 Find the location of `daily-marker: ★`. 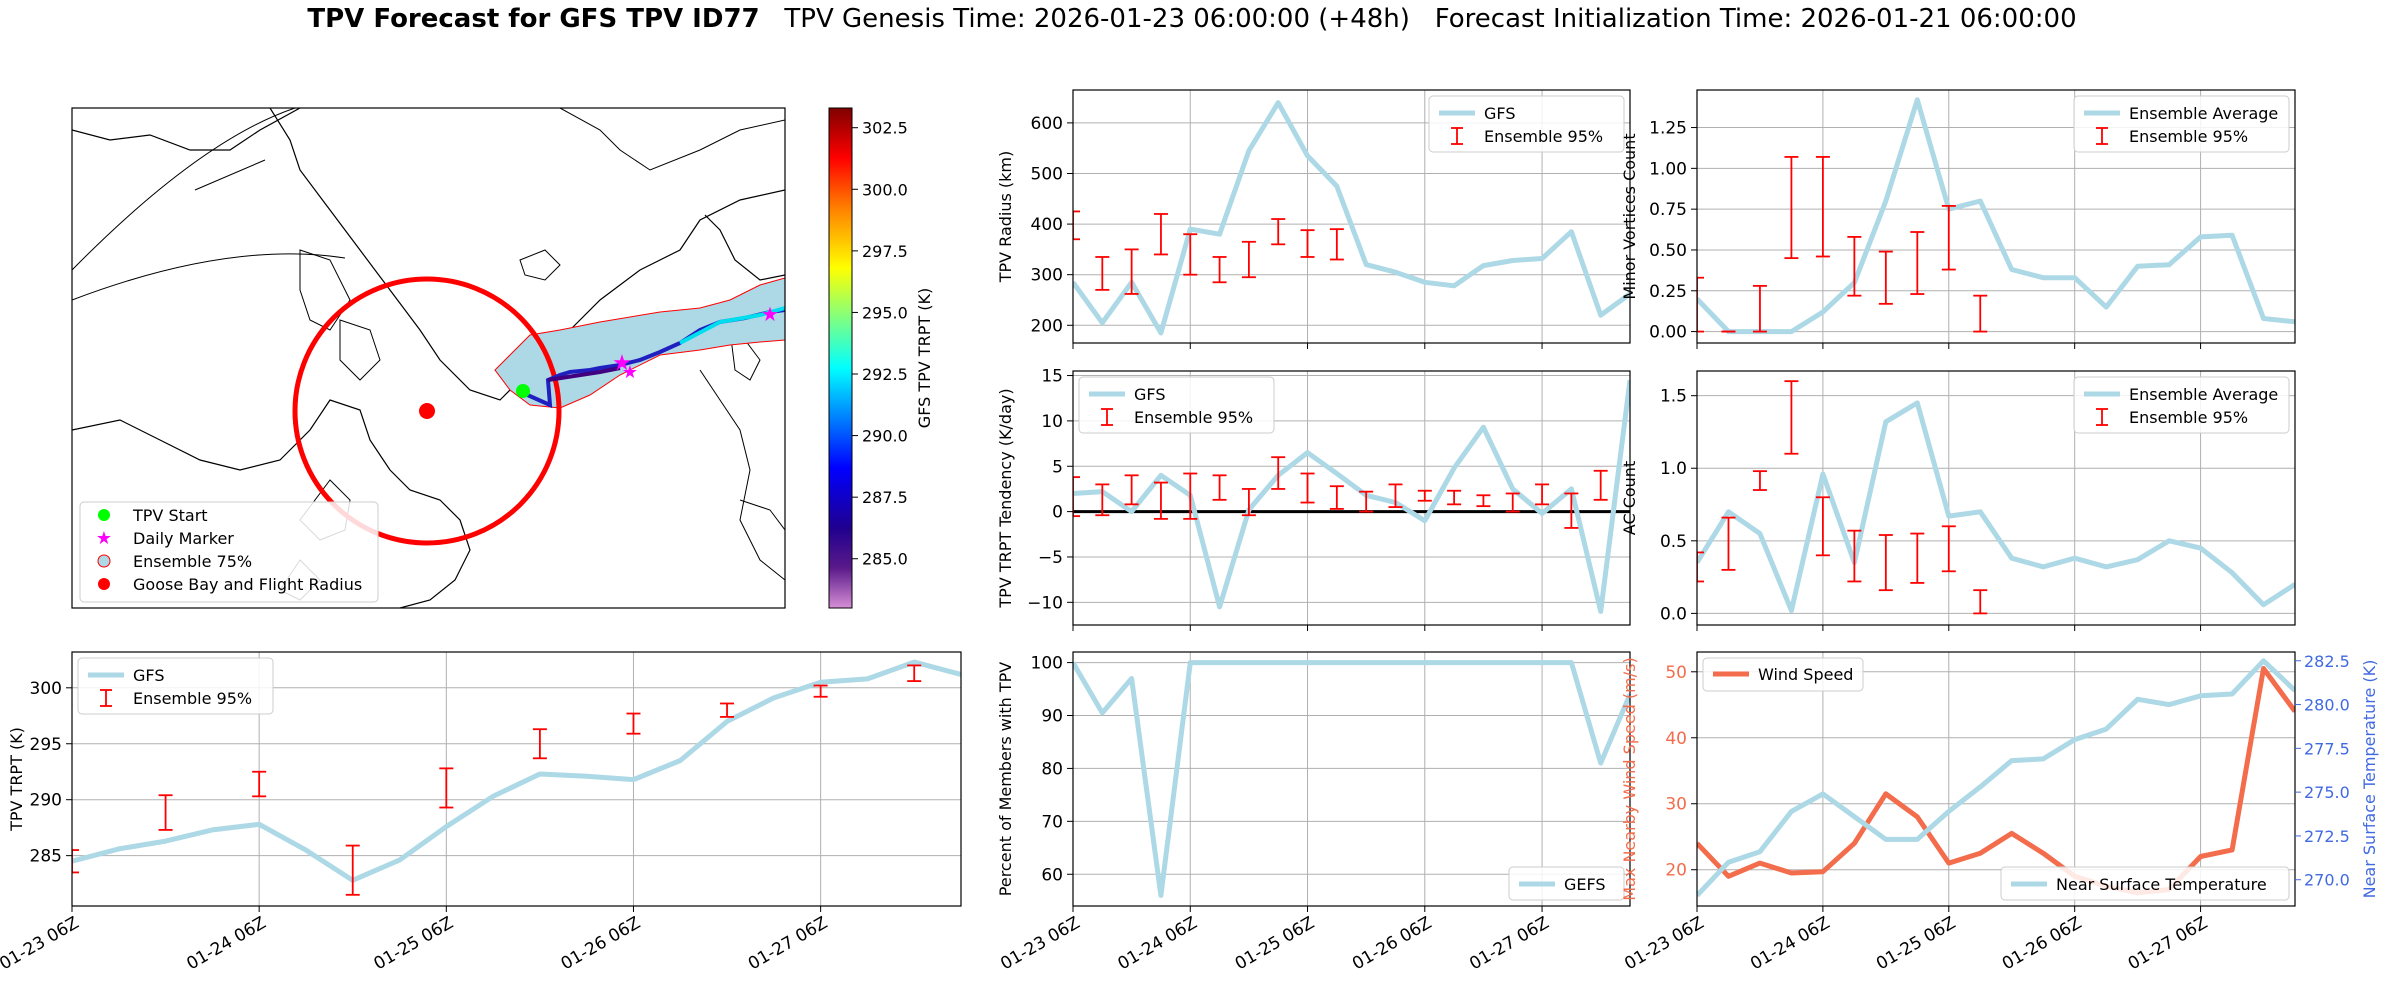

daily-marker: ★ is located at coordinates (770, 314).